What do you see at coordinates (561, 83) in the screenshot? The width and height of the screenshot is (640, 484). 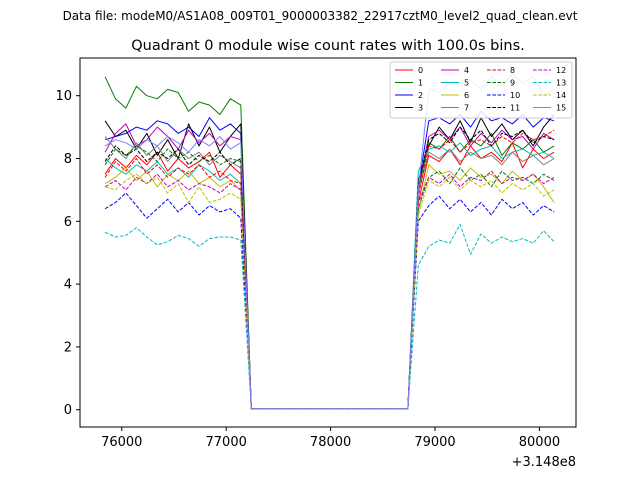 I see `legend-label-13: 13` at bounding box center [561, 83].